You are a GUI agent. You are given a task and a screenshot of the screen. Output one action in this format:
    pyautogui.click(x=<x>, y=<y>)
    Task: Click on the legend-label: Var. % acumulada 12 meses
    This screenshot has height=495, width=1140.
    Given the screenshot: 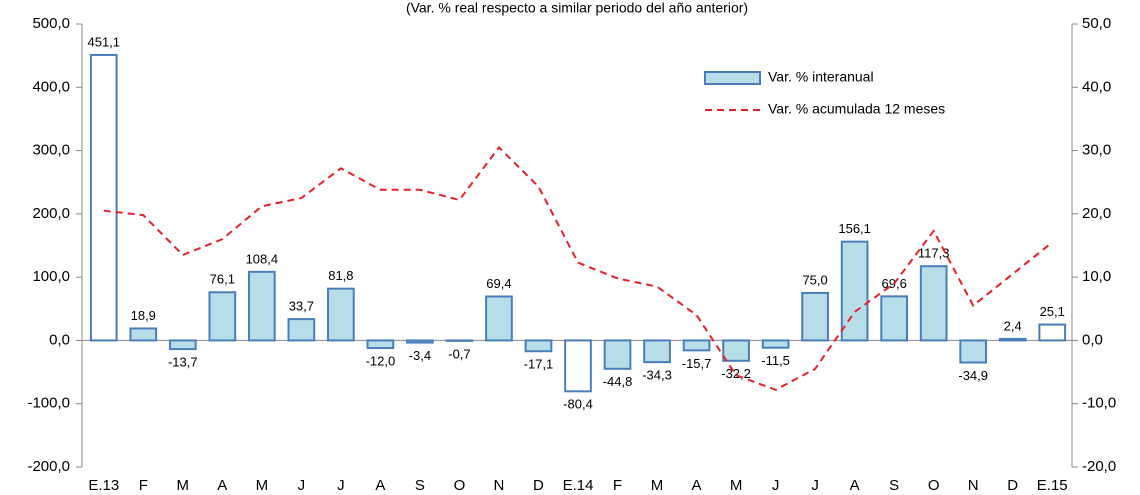 What is the action you would take?
    pyautogui.click(x=856, y=109)
    